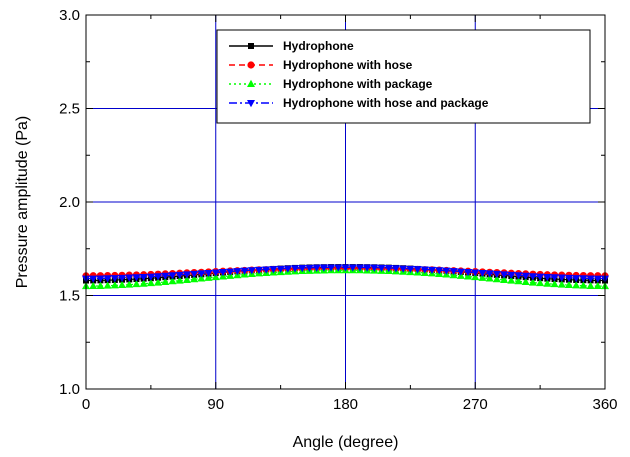 This screenshot has width=630, height=457. I want to click on x-axis-title: Angle (degree), so click(346, 442).